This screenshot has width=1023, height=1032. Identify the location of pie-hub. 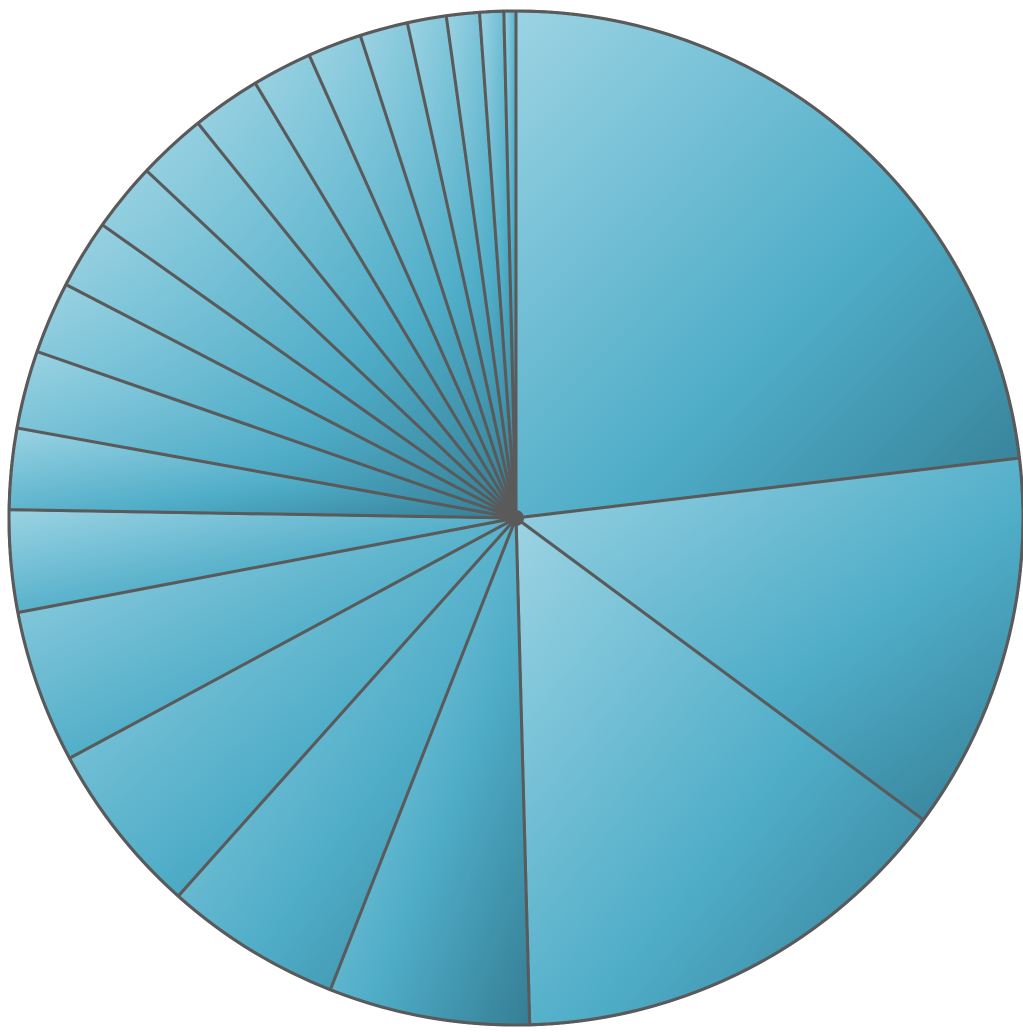
(516, 518).